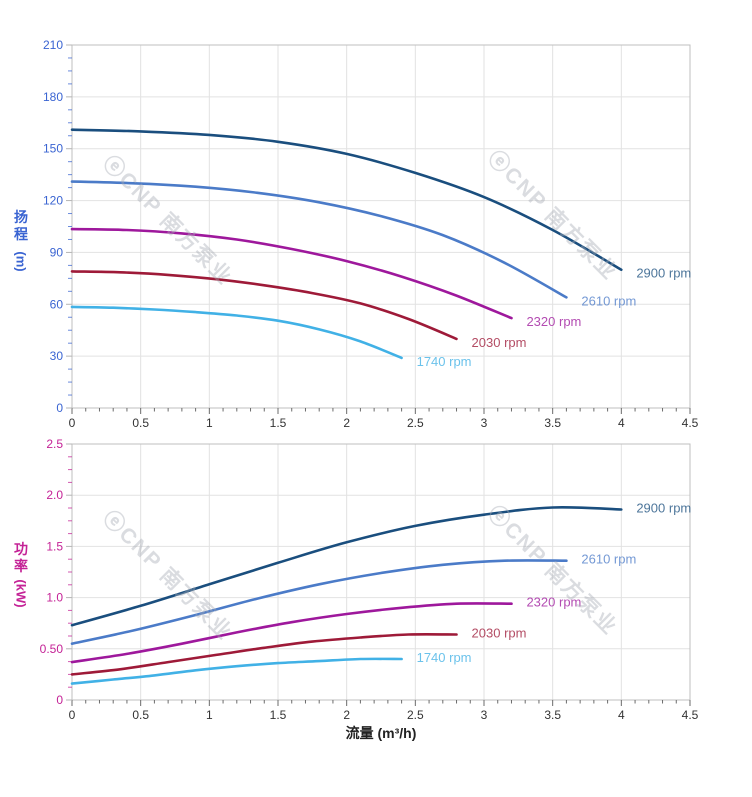  I want to click on y-tick-label: 2.5, so click(54, 444).